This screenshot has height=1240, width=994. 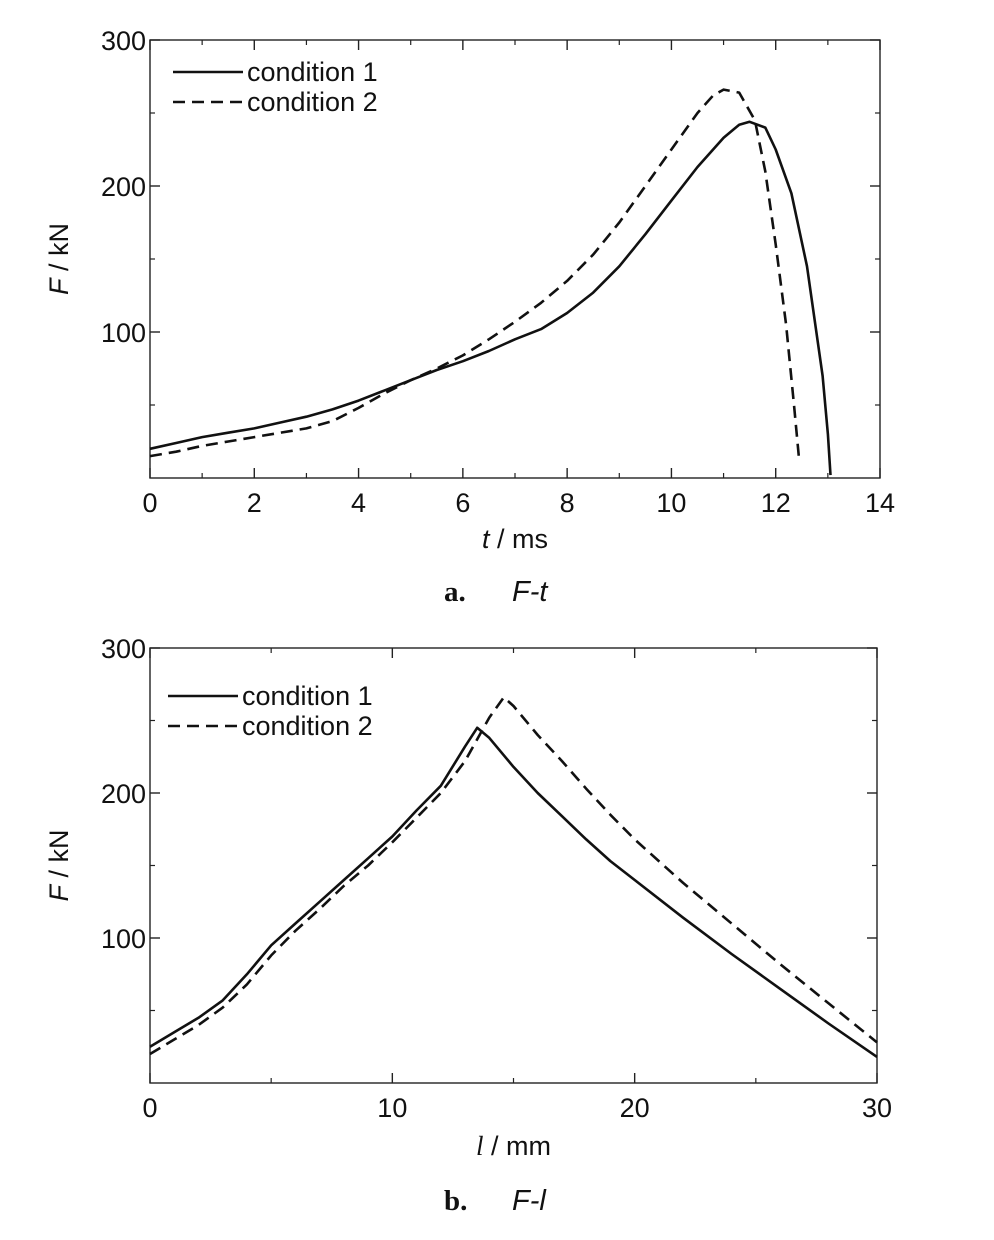 What do you see at coordinates (530, 592) in the screenshot?
I see `caption-title-a: F-t` at bounding box center [530, 592].